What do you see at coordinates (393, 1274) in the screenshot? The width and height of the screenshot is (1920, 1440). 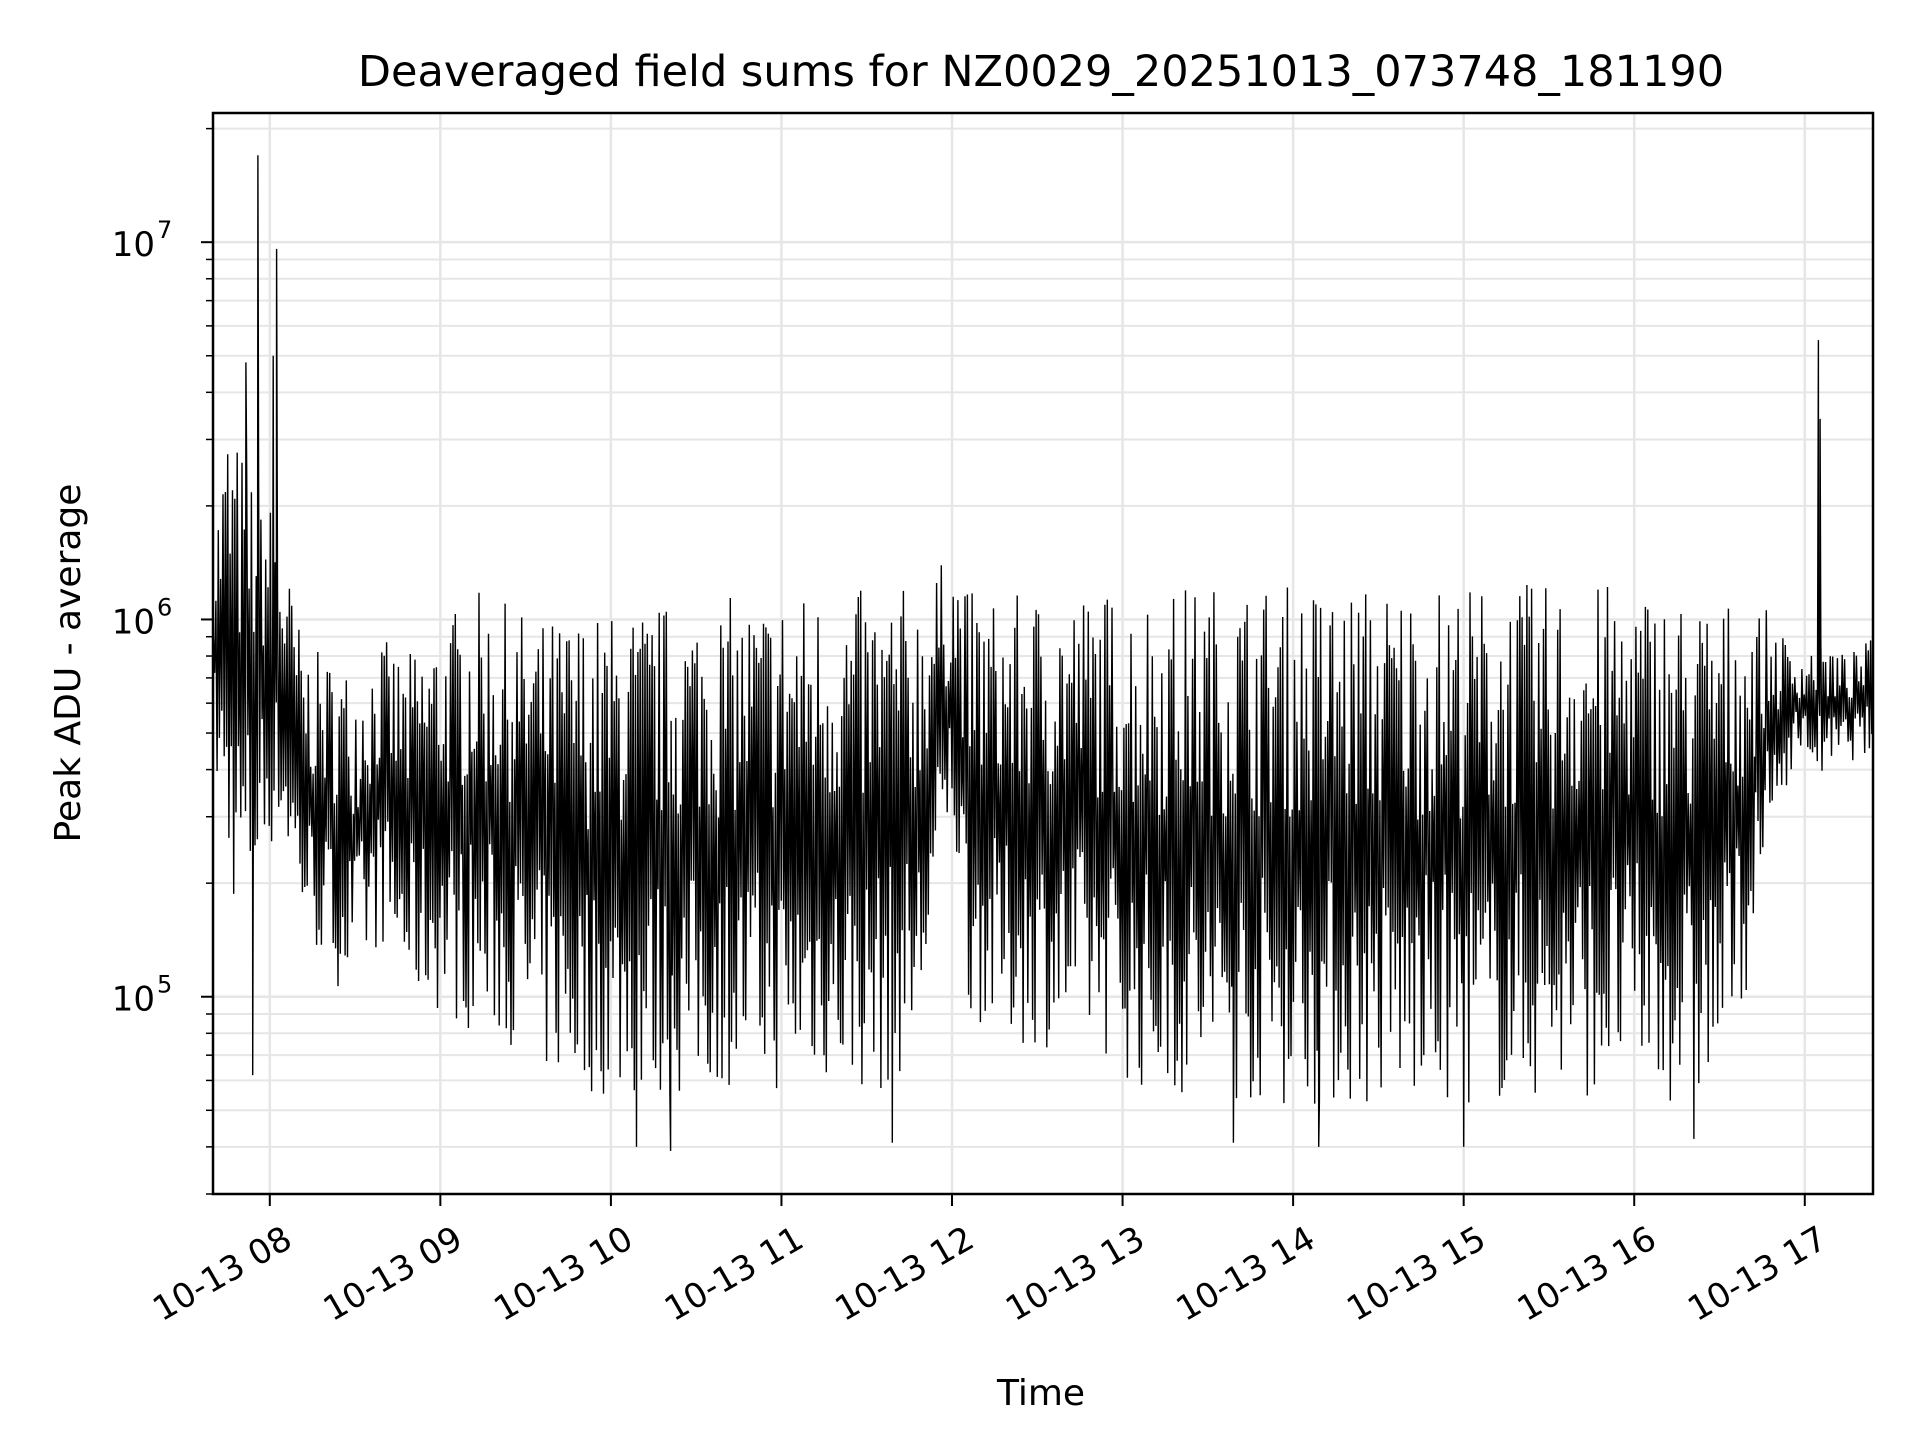 I see `x-tick-label: 10-13 09` at bounding box center [393, 1274].